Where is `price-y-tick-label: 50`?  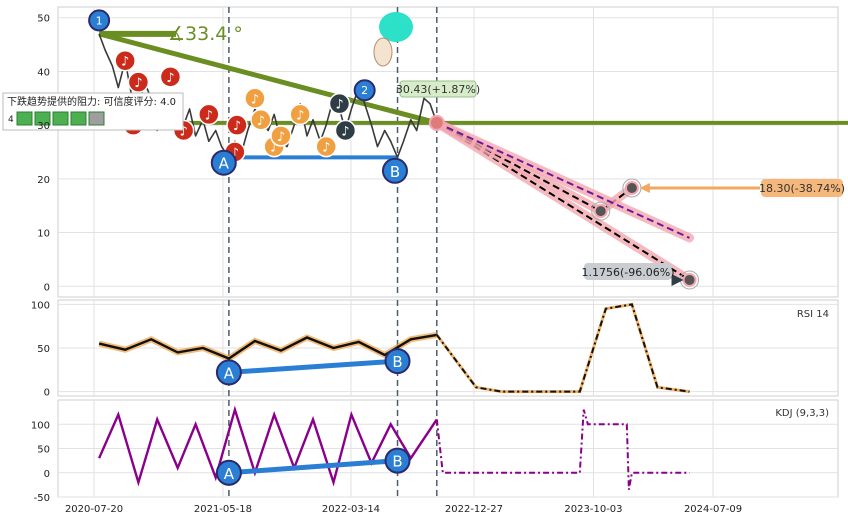 price-y-tick-label: 50 is located at coordinates (43, 19).